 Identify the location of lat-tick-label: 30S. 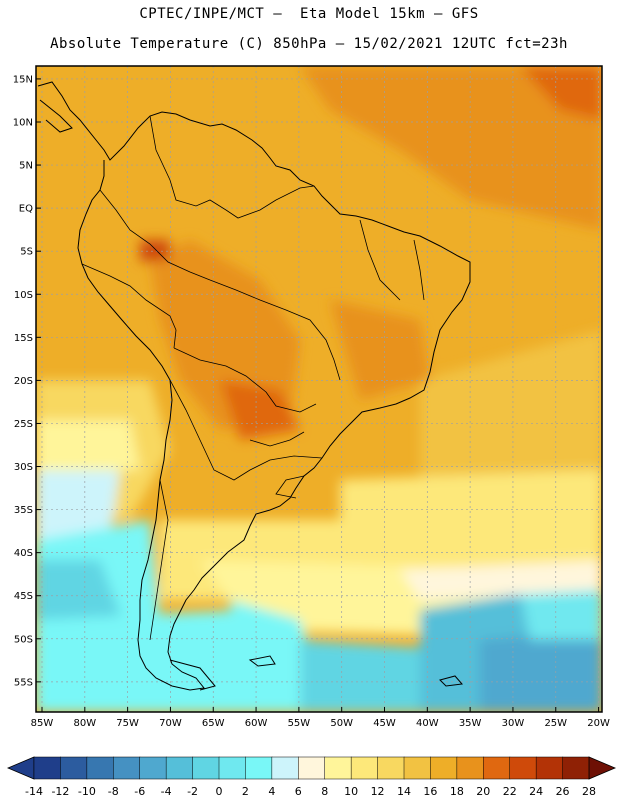
(23, 467).